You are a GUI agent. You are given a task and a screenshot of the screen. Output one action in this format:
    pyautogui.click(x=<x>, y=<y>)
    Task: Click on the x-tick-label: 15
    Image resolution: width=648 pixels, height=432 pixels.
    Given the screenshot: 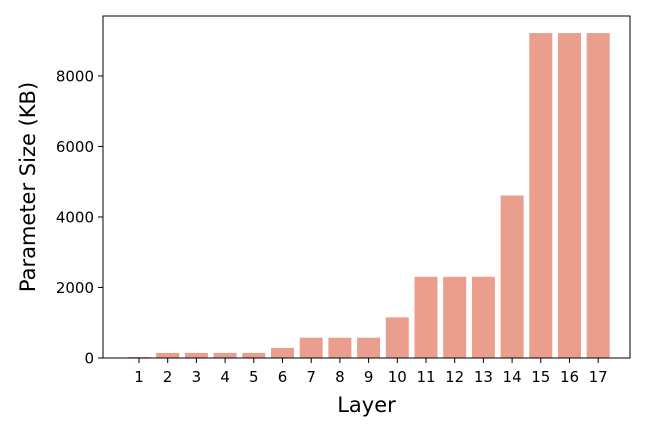 What is the action you would take?
    pyautogui.click(x=540, y=377)
    